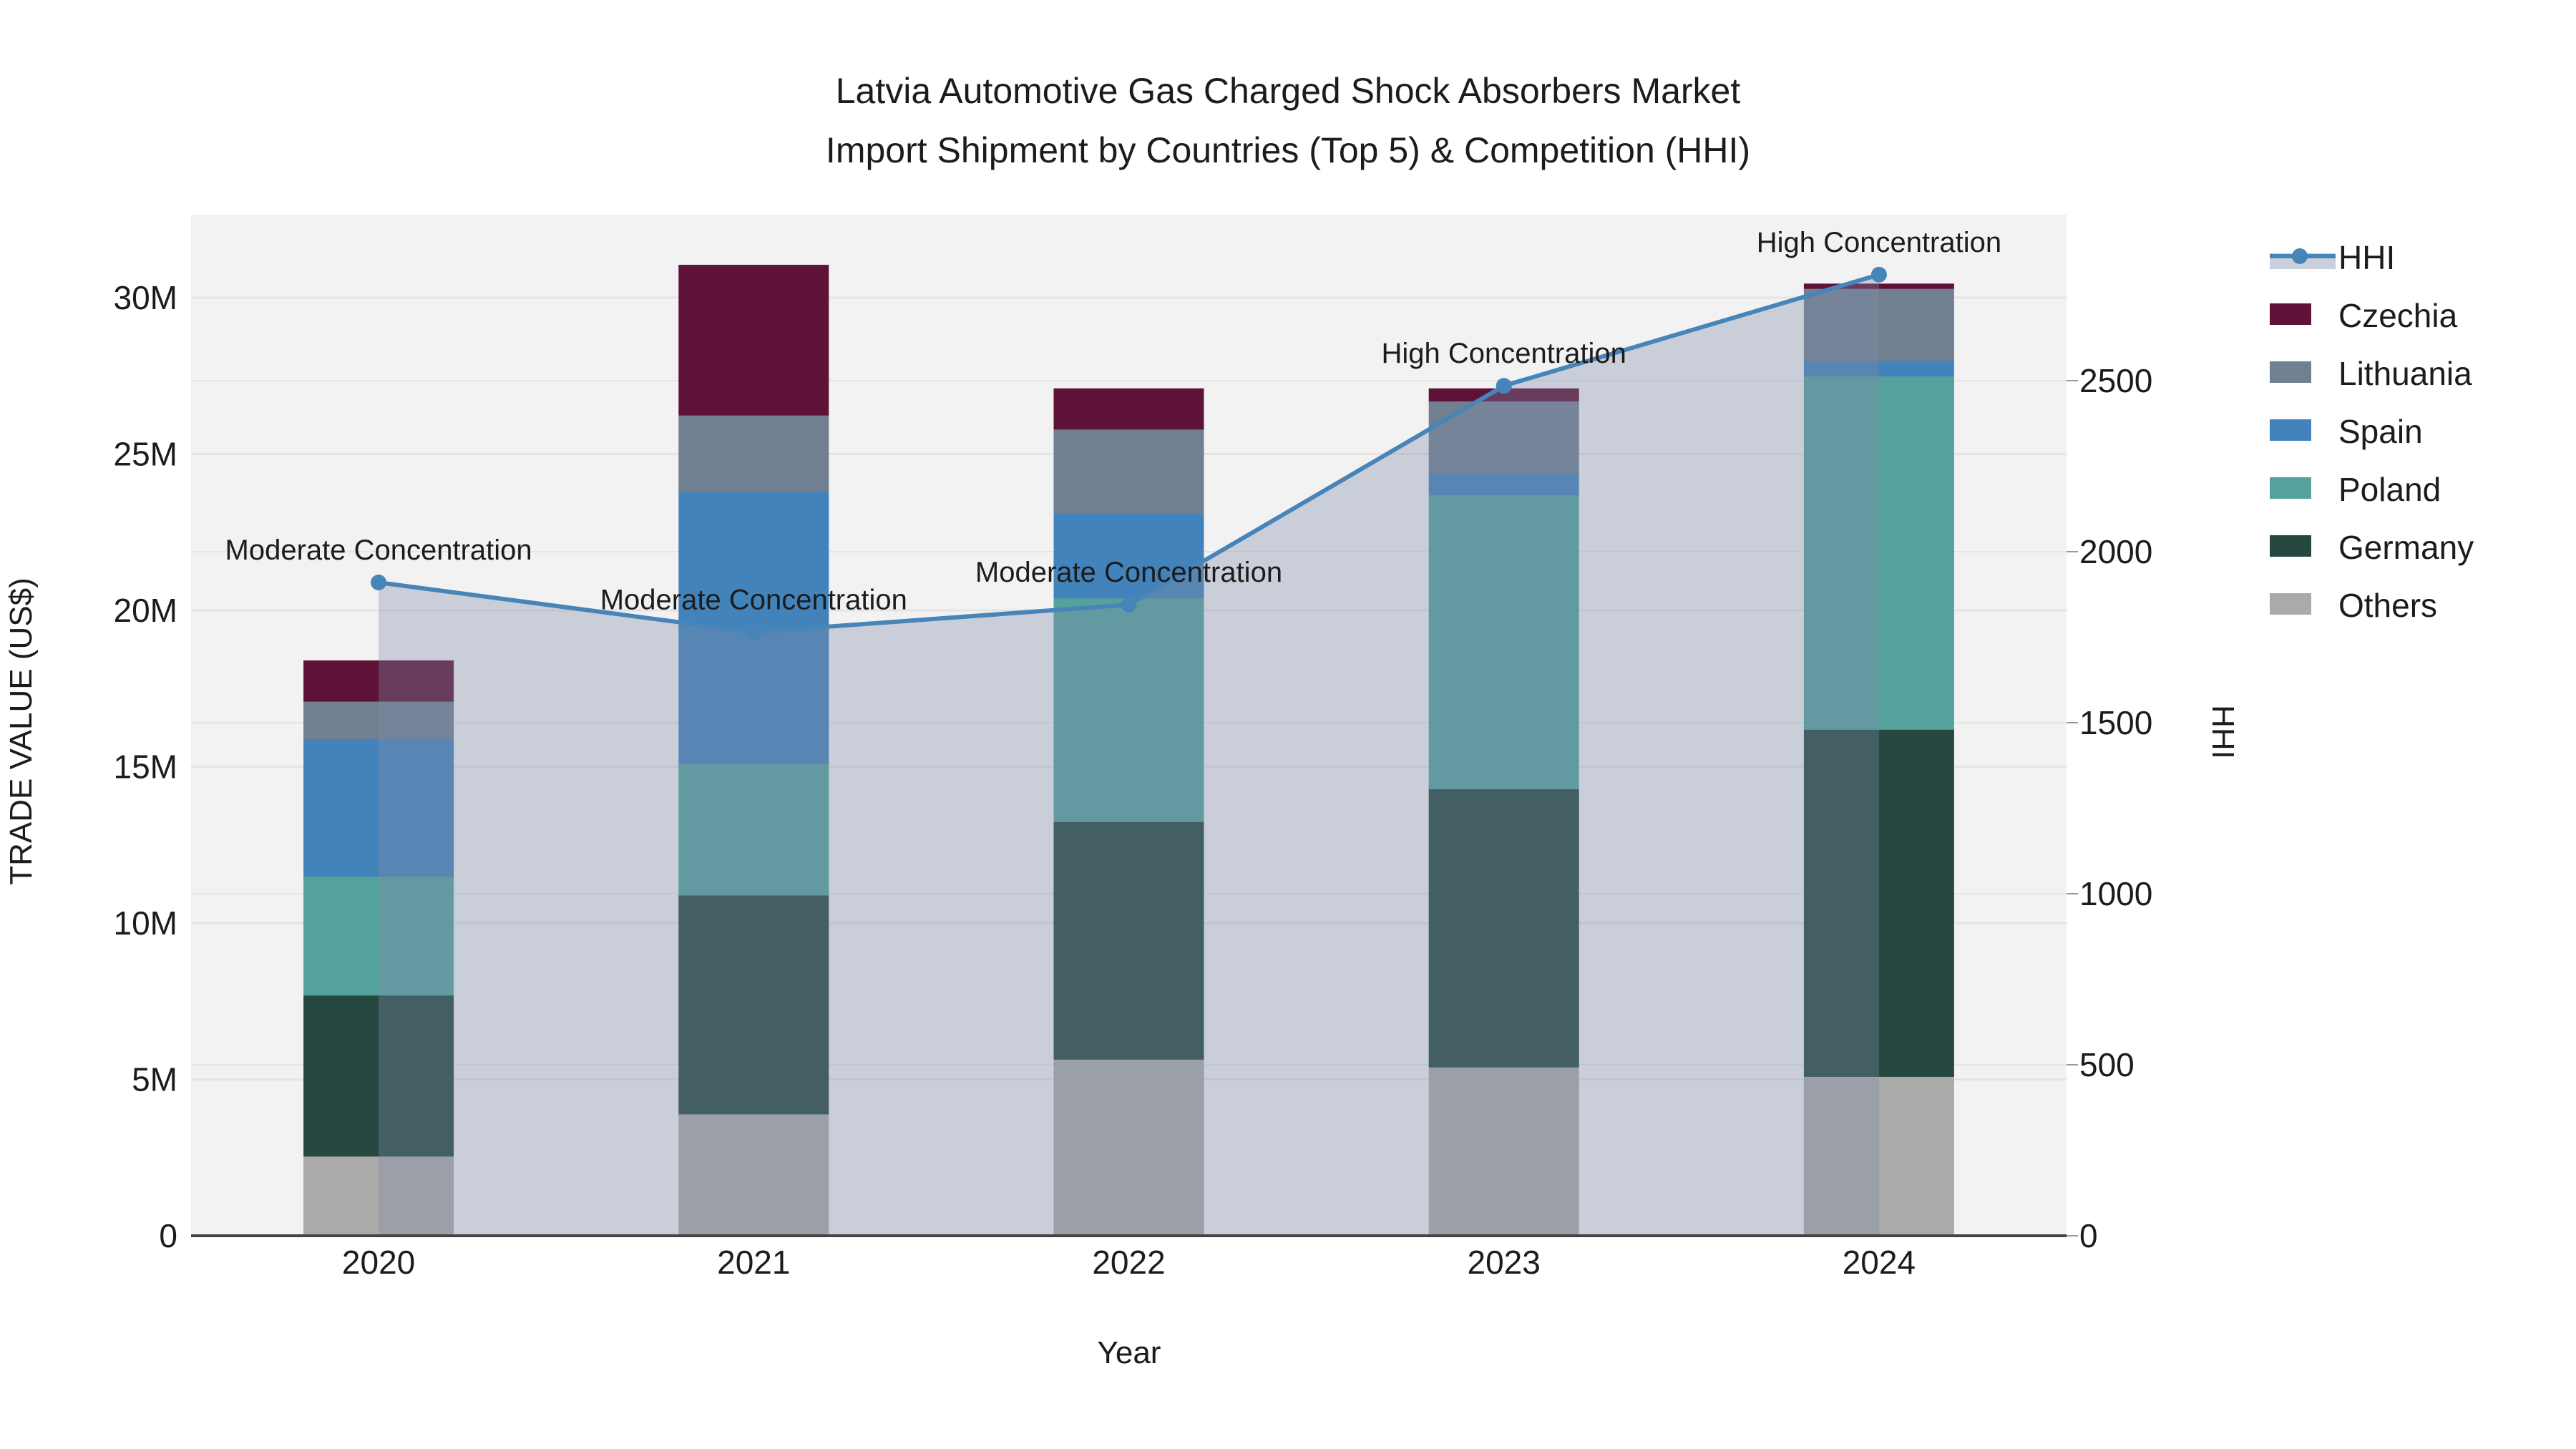 This screenshot has width=2576, height=1449. Describe the element at coordinates (2088, 1235) in the screenshot. I see `y-axis-right-tick-0: 0` at that location.